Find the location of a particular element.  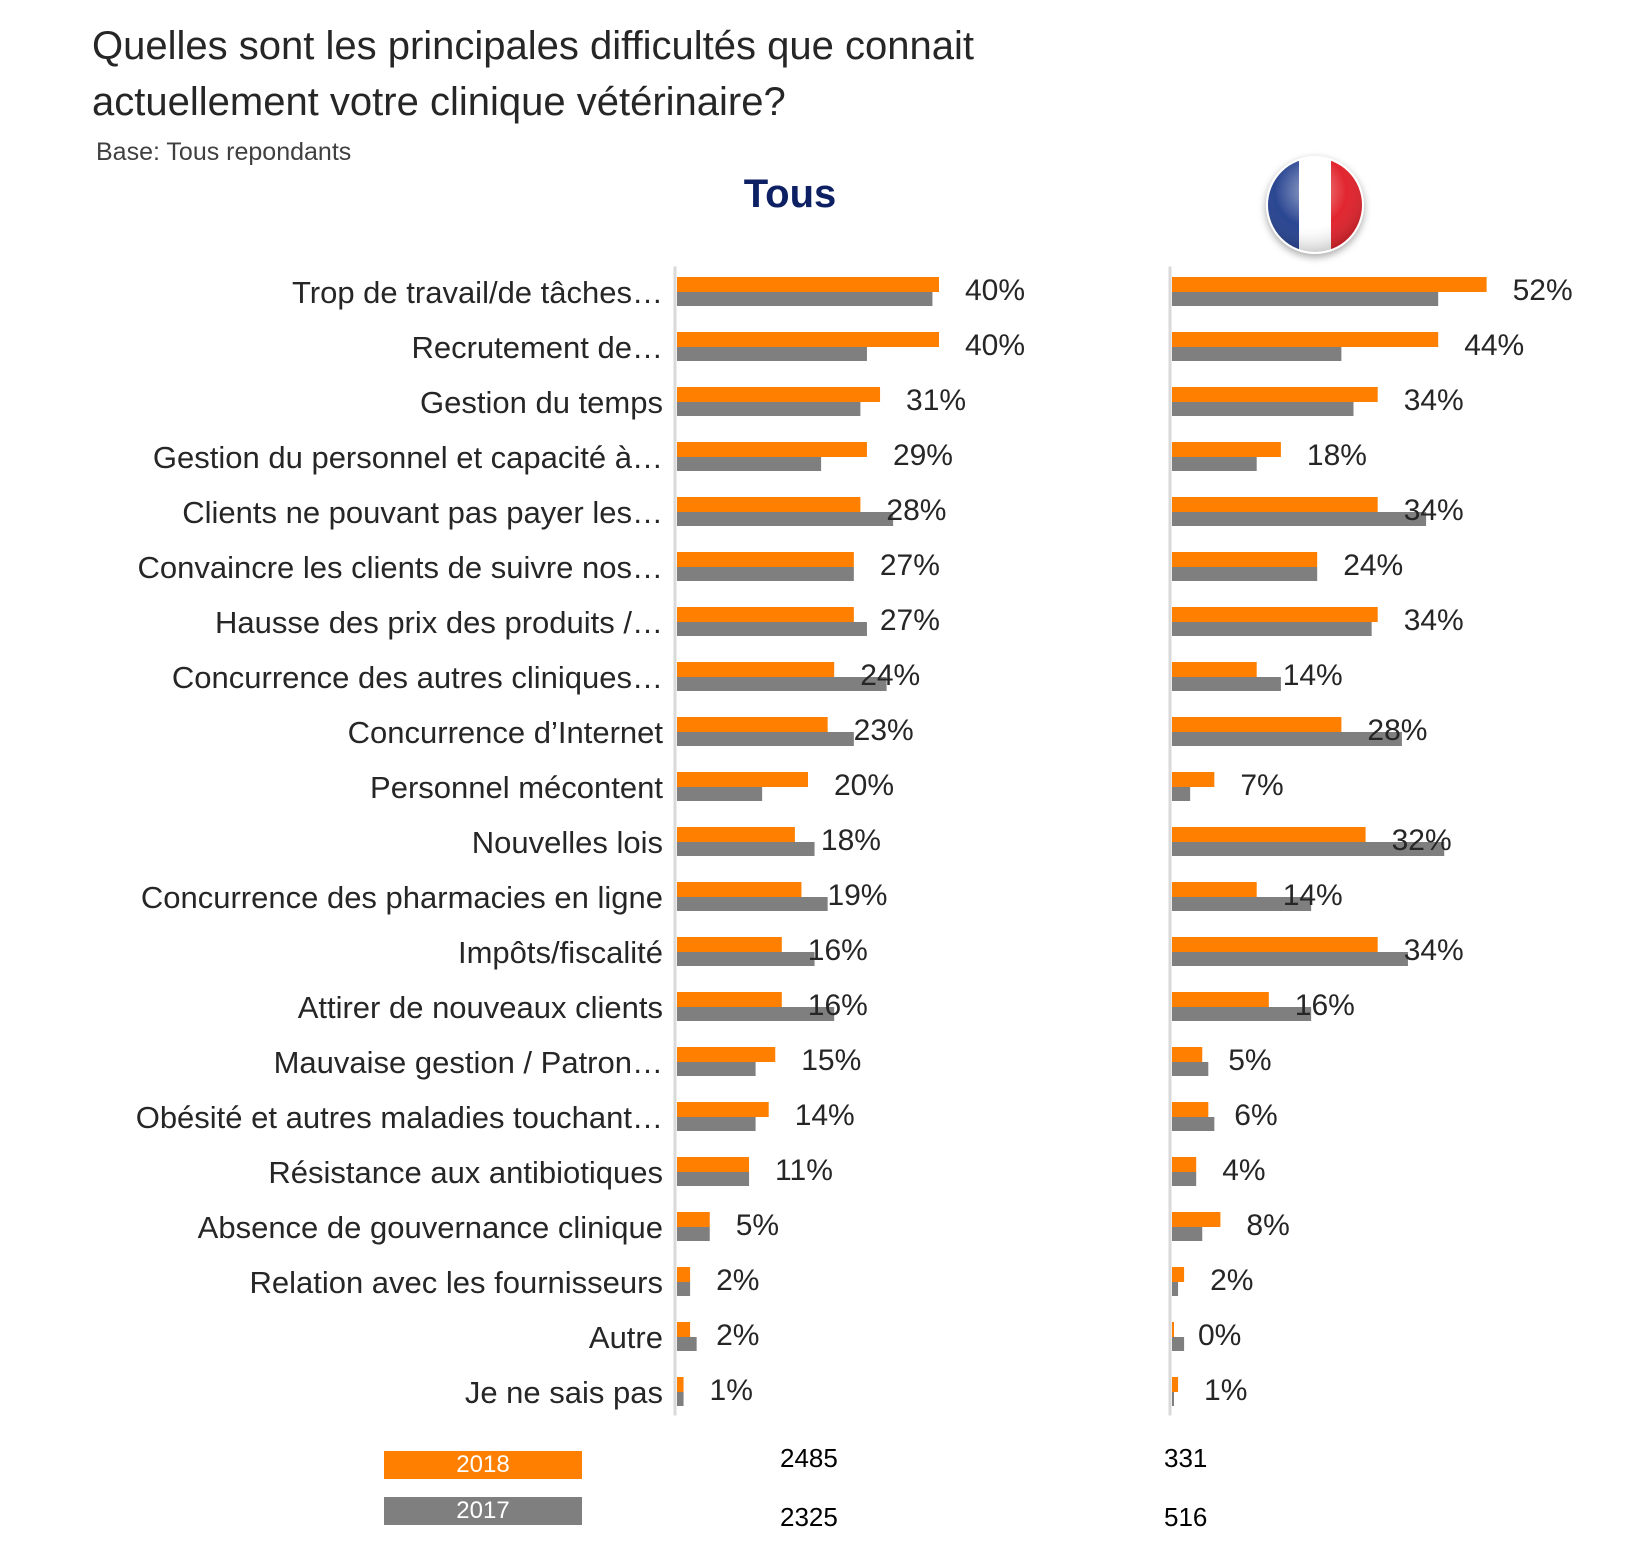

category-label: Concurrence d’Internet is located at coordinates (506, 732).